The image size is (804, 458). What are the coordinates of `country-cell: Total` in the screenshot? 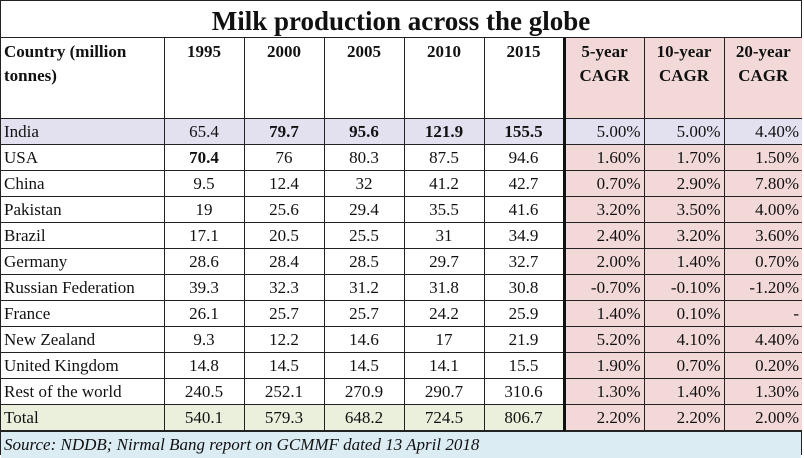 It's located at (83, 417).